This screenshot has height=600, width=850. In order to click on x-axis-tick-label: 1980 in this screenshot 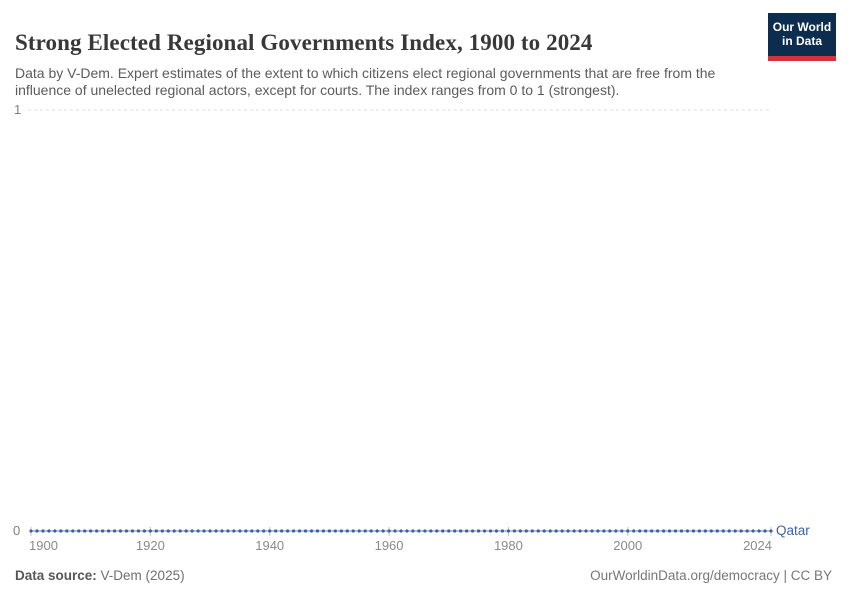, I will do `click(508, 545)`.